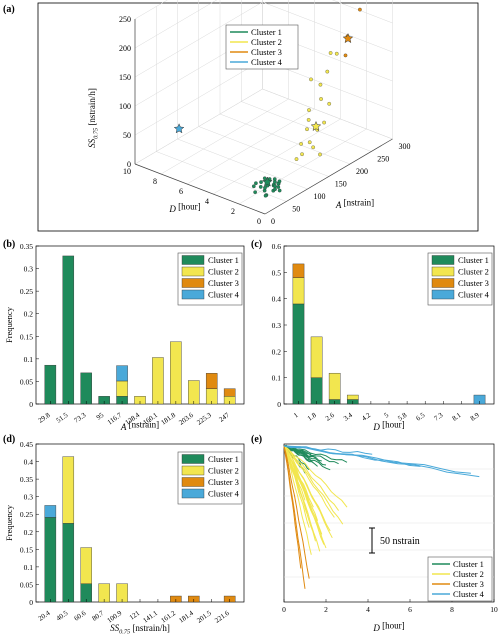 Image resolution: width=500 pixels, height=639 pixels. I want to click on panel-label-e: (e), so click(256, 439).